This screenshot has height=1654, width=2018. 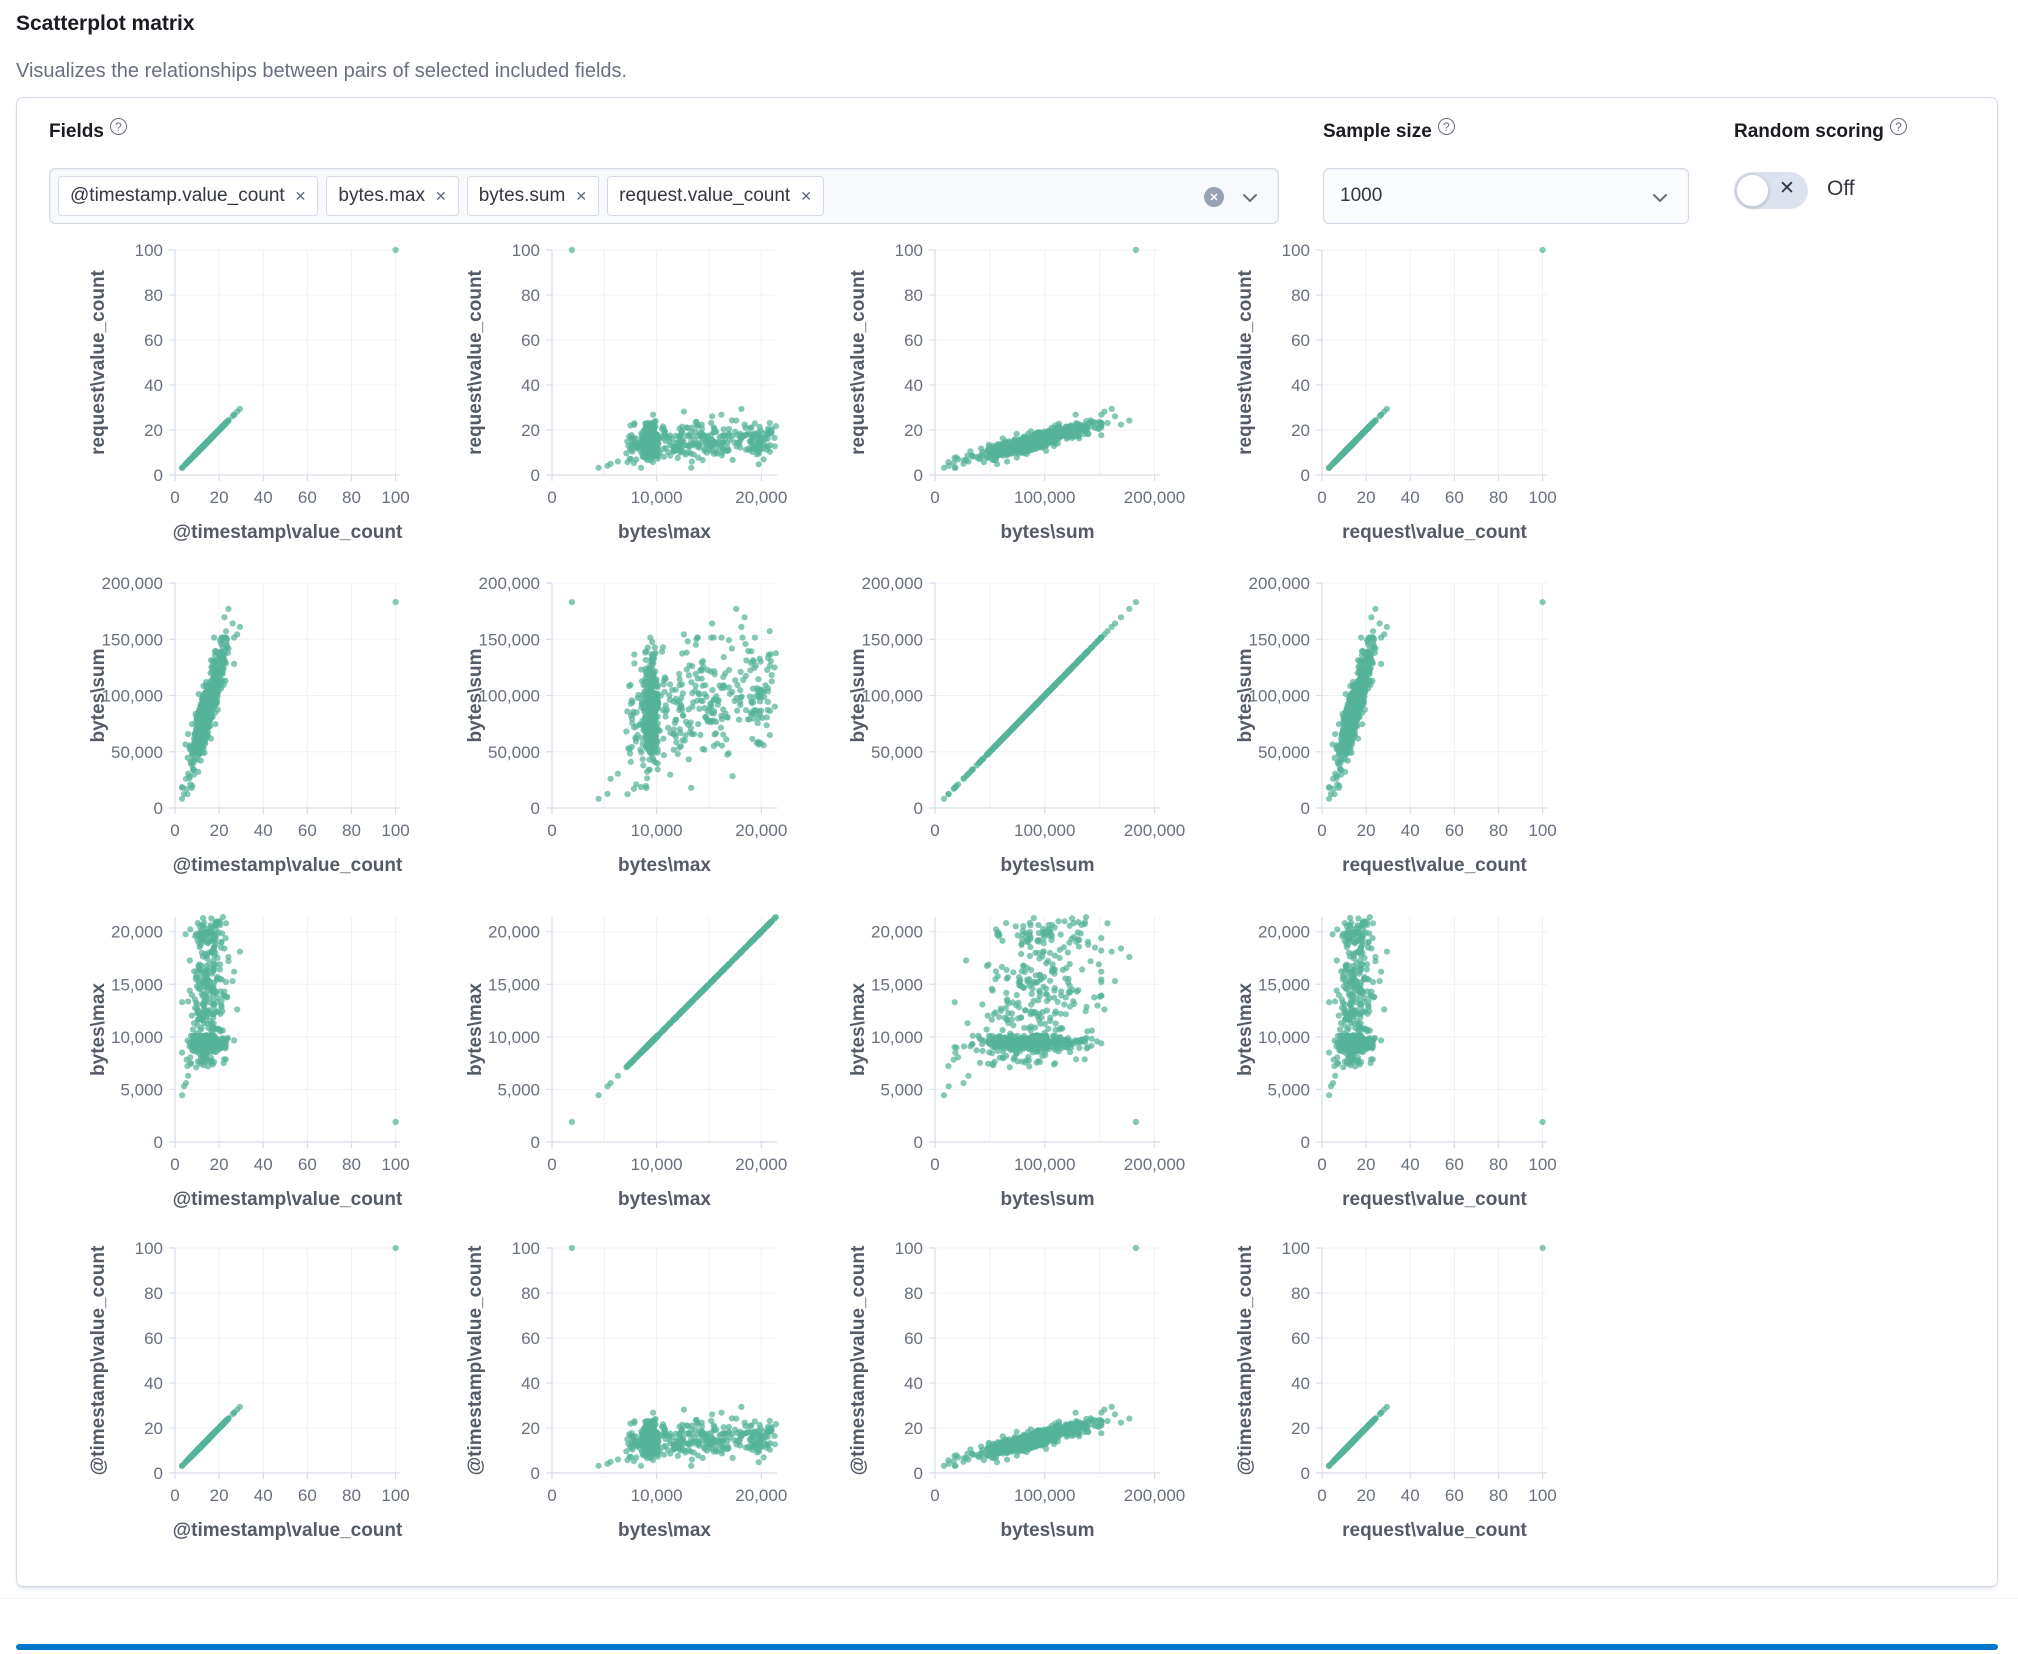 I want to click on bottom-scrollbar, so click(x=1007, y=1647).